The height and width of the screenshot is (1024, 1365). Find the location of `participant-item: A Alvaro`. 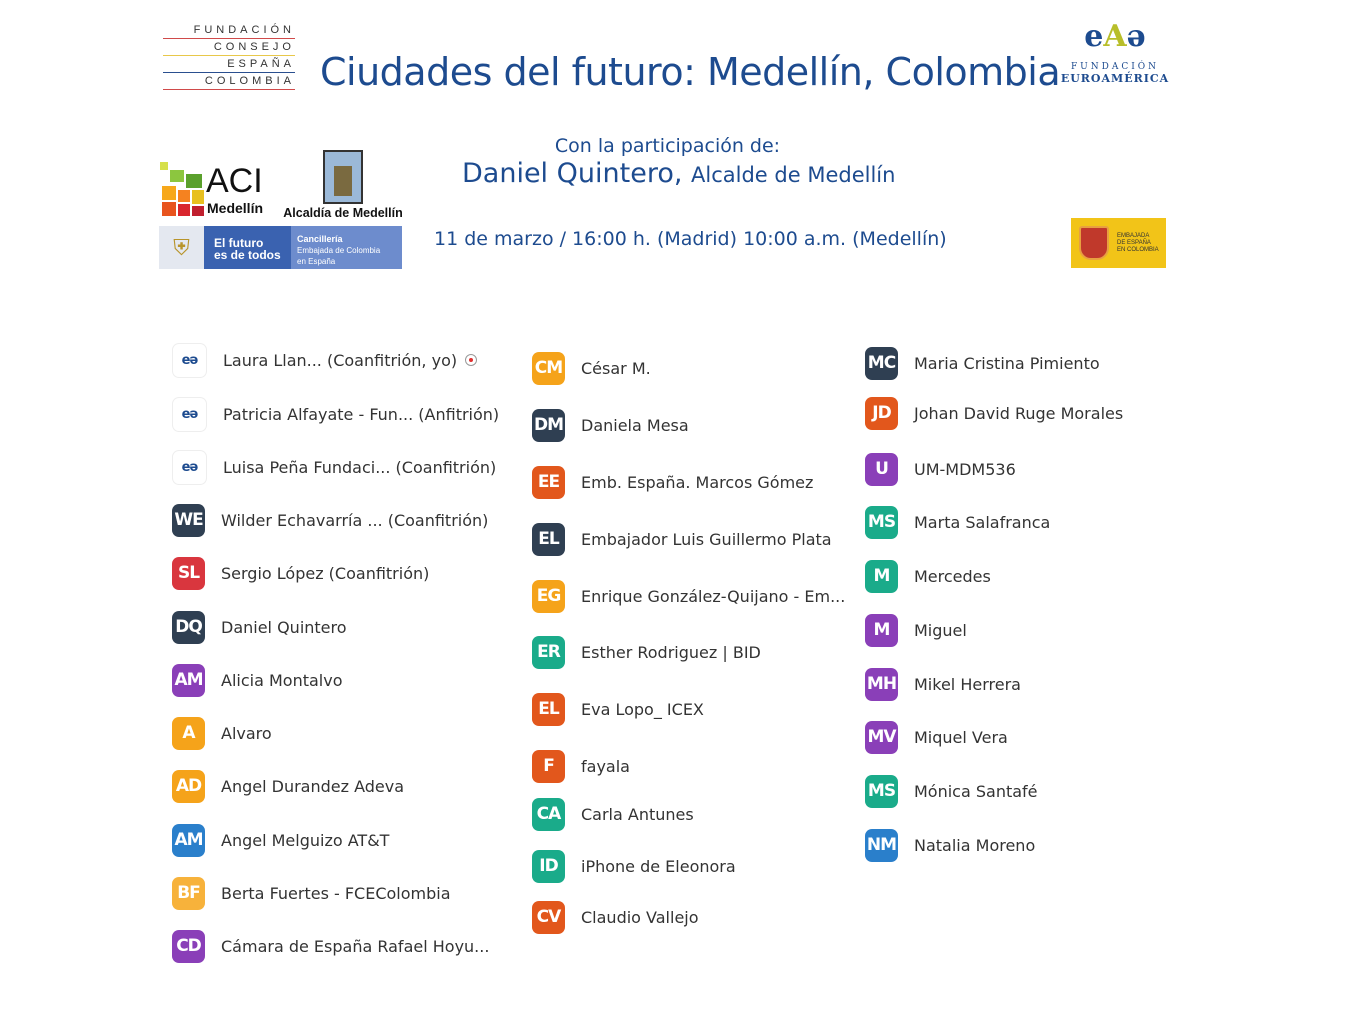

participant-item: A Alvaro is located at coordinates (222, 733).